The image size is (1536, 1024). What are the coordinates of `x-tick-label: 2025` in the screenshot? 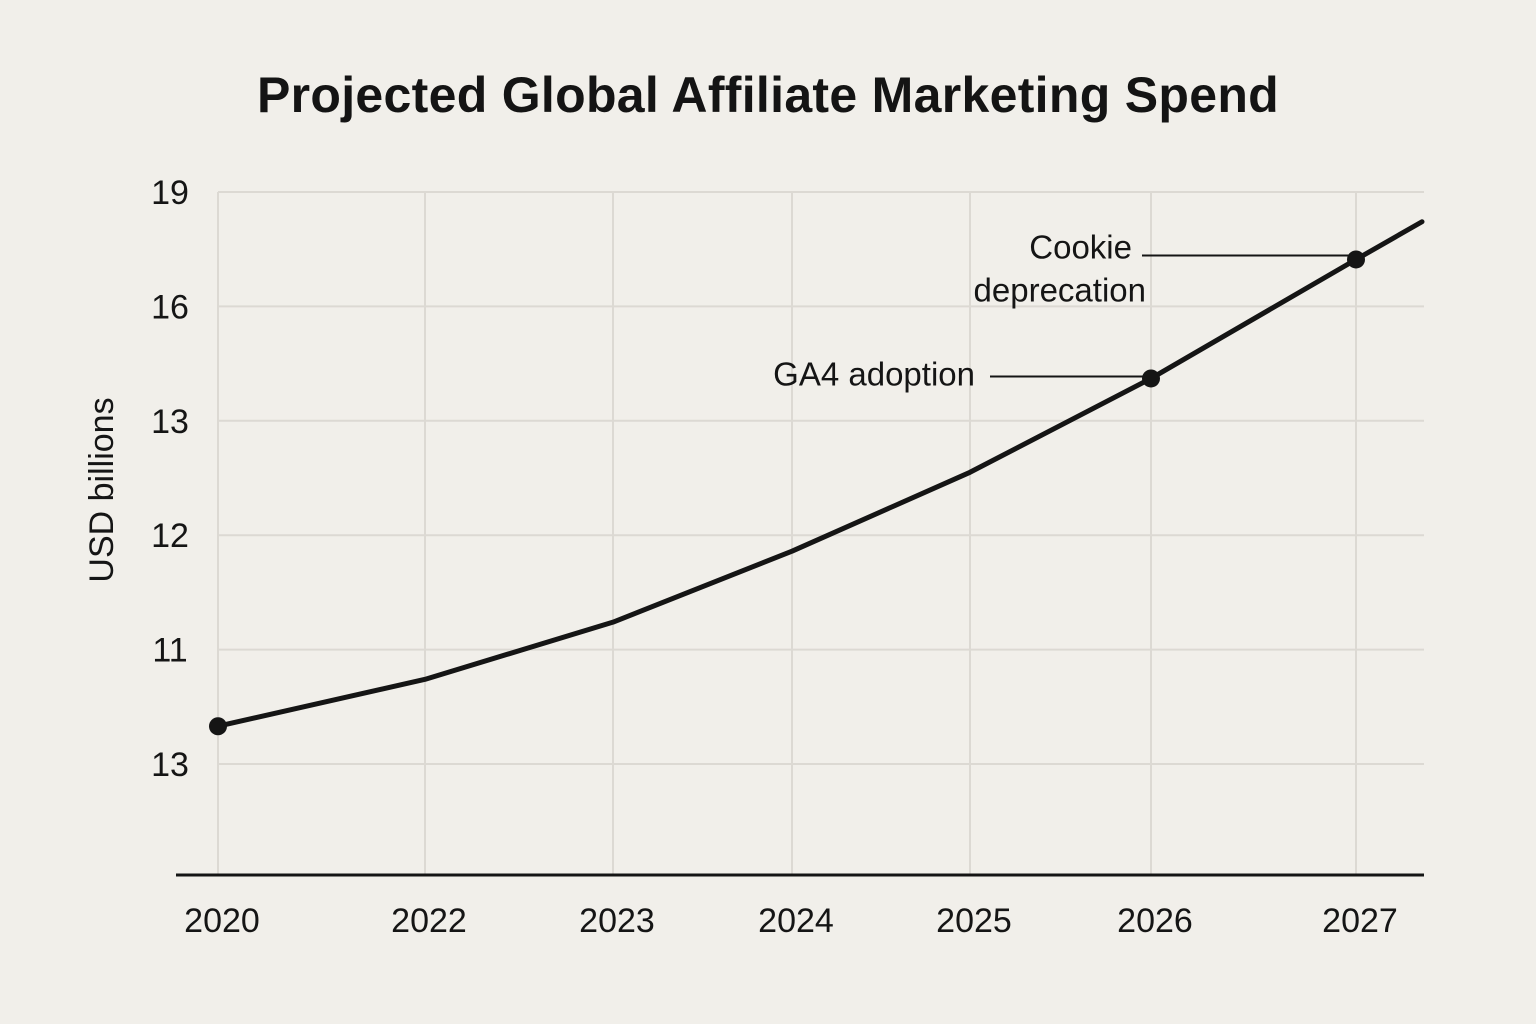 It's located at (974, 921).